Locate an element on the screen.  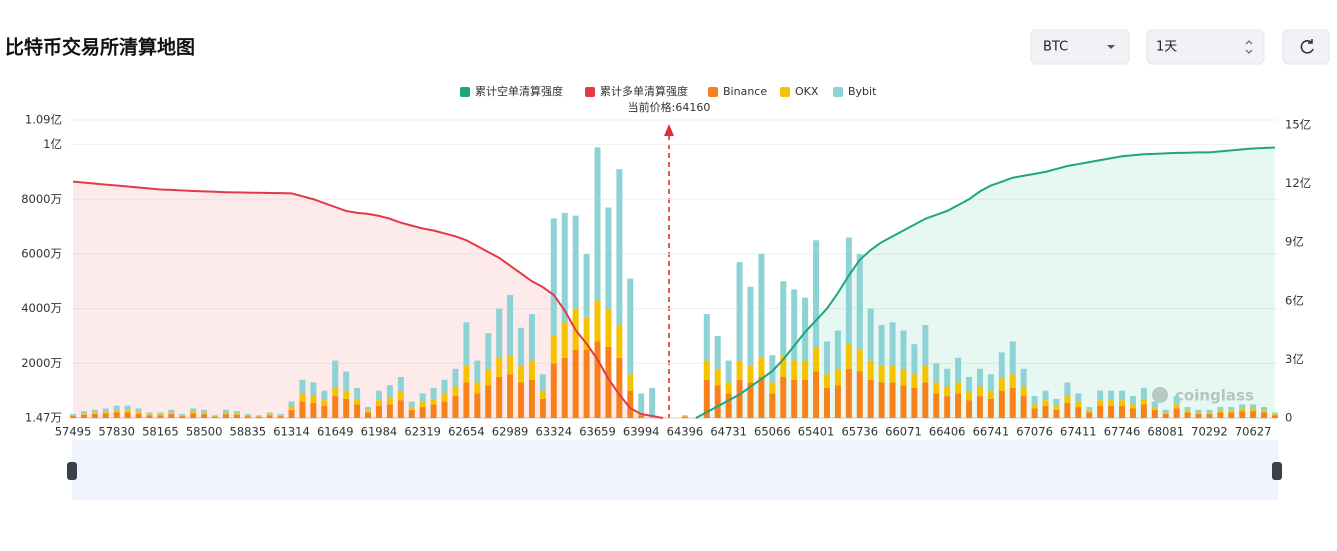
price-annotation: 当前价格:64160 is located at coordinates (669, 107).